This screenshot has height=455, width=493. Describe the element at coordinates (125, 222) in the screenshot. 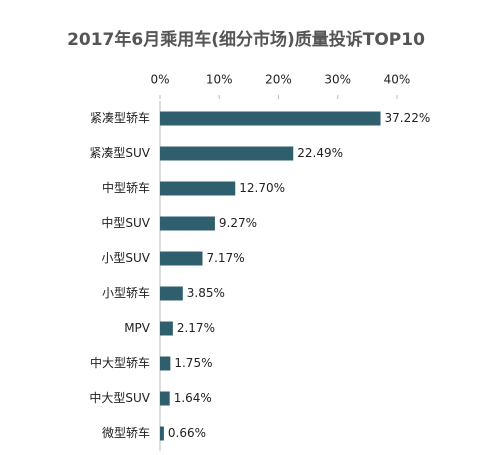

I see `y-tick-label: 中型SUV` at that location.